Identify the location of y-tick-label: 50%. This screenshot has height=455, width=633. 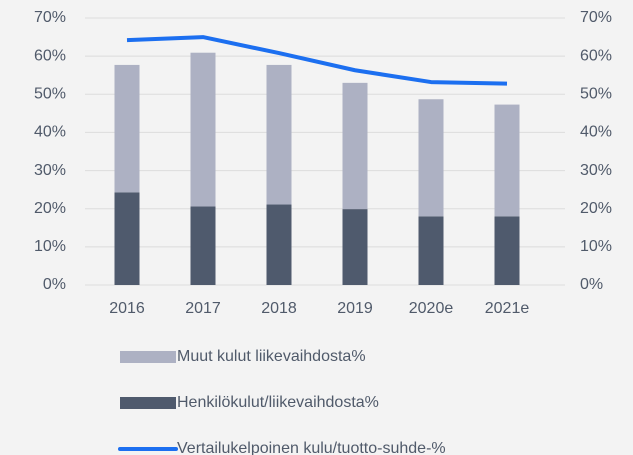
(50, 94).